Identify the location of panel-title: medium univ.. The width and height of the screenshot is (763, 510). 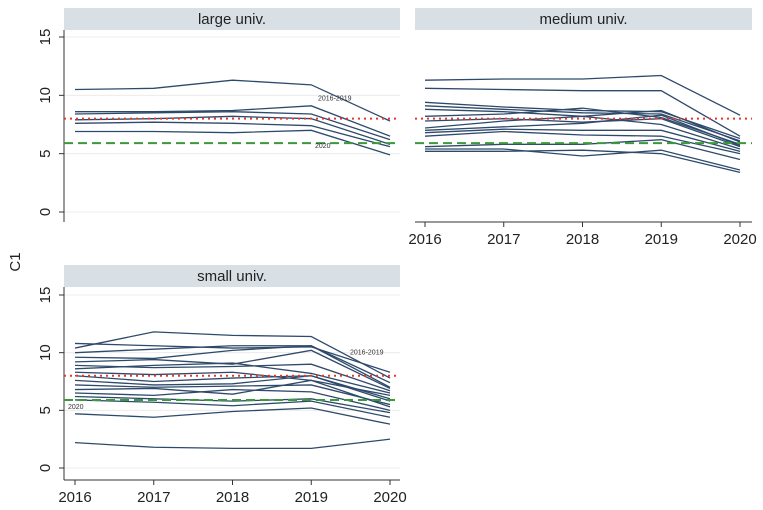
(583, 19).